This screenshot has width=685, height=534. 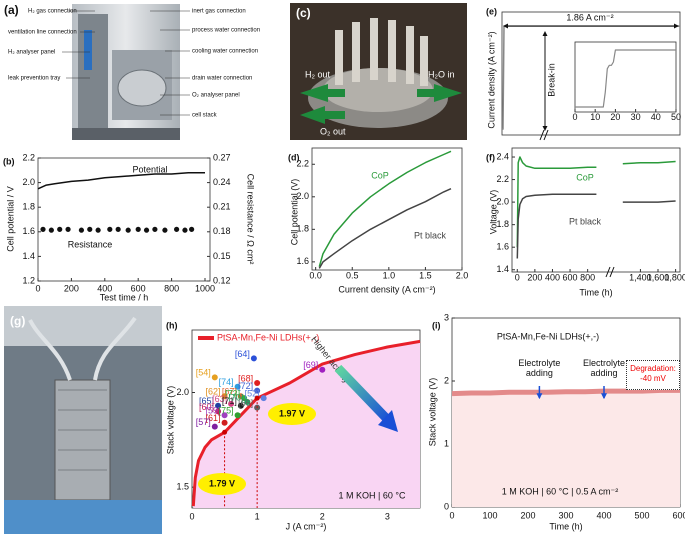 I want to click on x-tick-label: 1,800, so click(x=674, y=278).